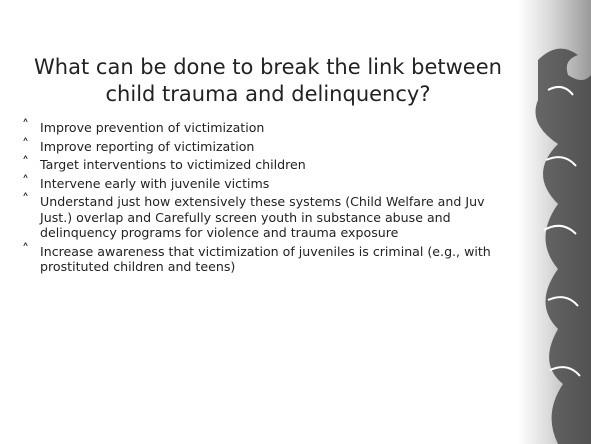 This screenshot has height=444, width=591. What do you see at coordinates (554, 222) in the screenshot?
I see `wave-decoration` at bounding box center [554, 222].